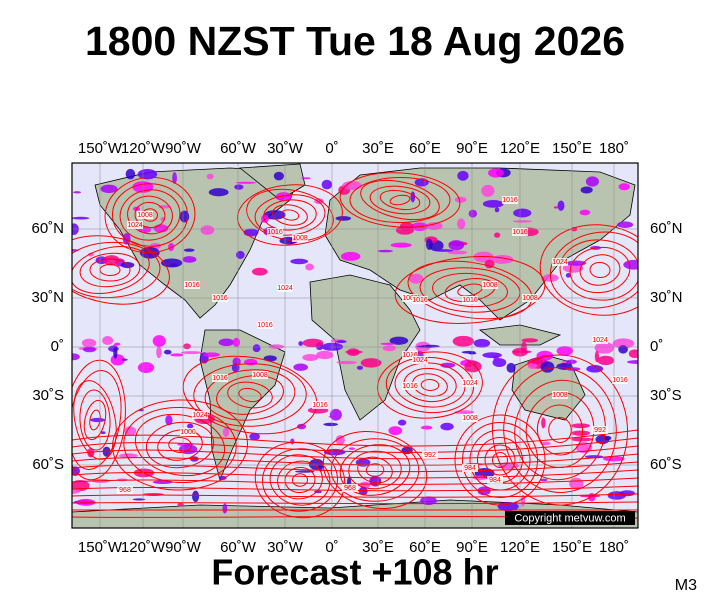 This screenshot has width=711, height=600. Describe the element at coordinates (666, 297) in the screenshot. I see `lat-label-right: 30˚N` at that location.